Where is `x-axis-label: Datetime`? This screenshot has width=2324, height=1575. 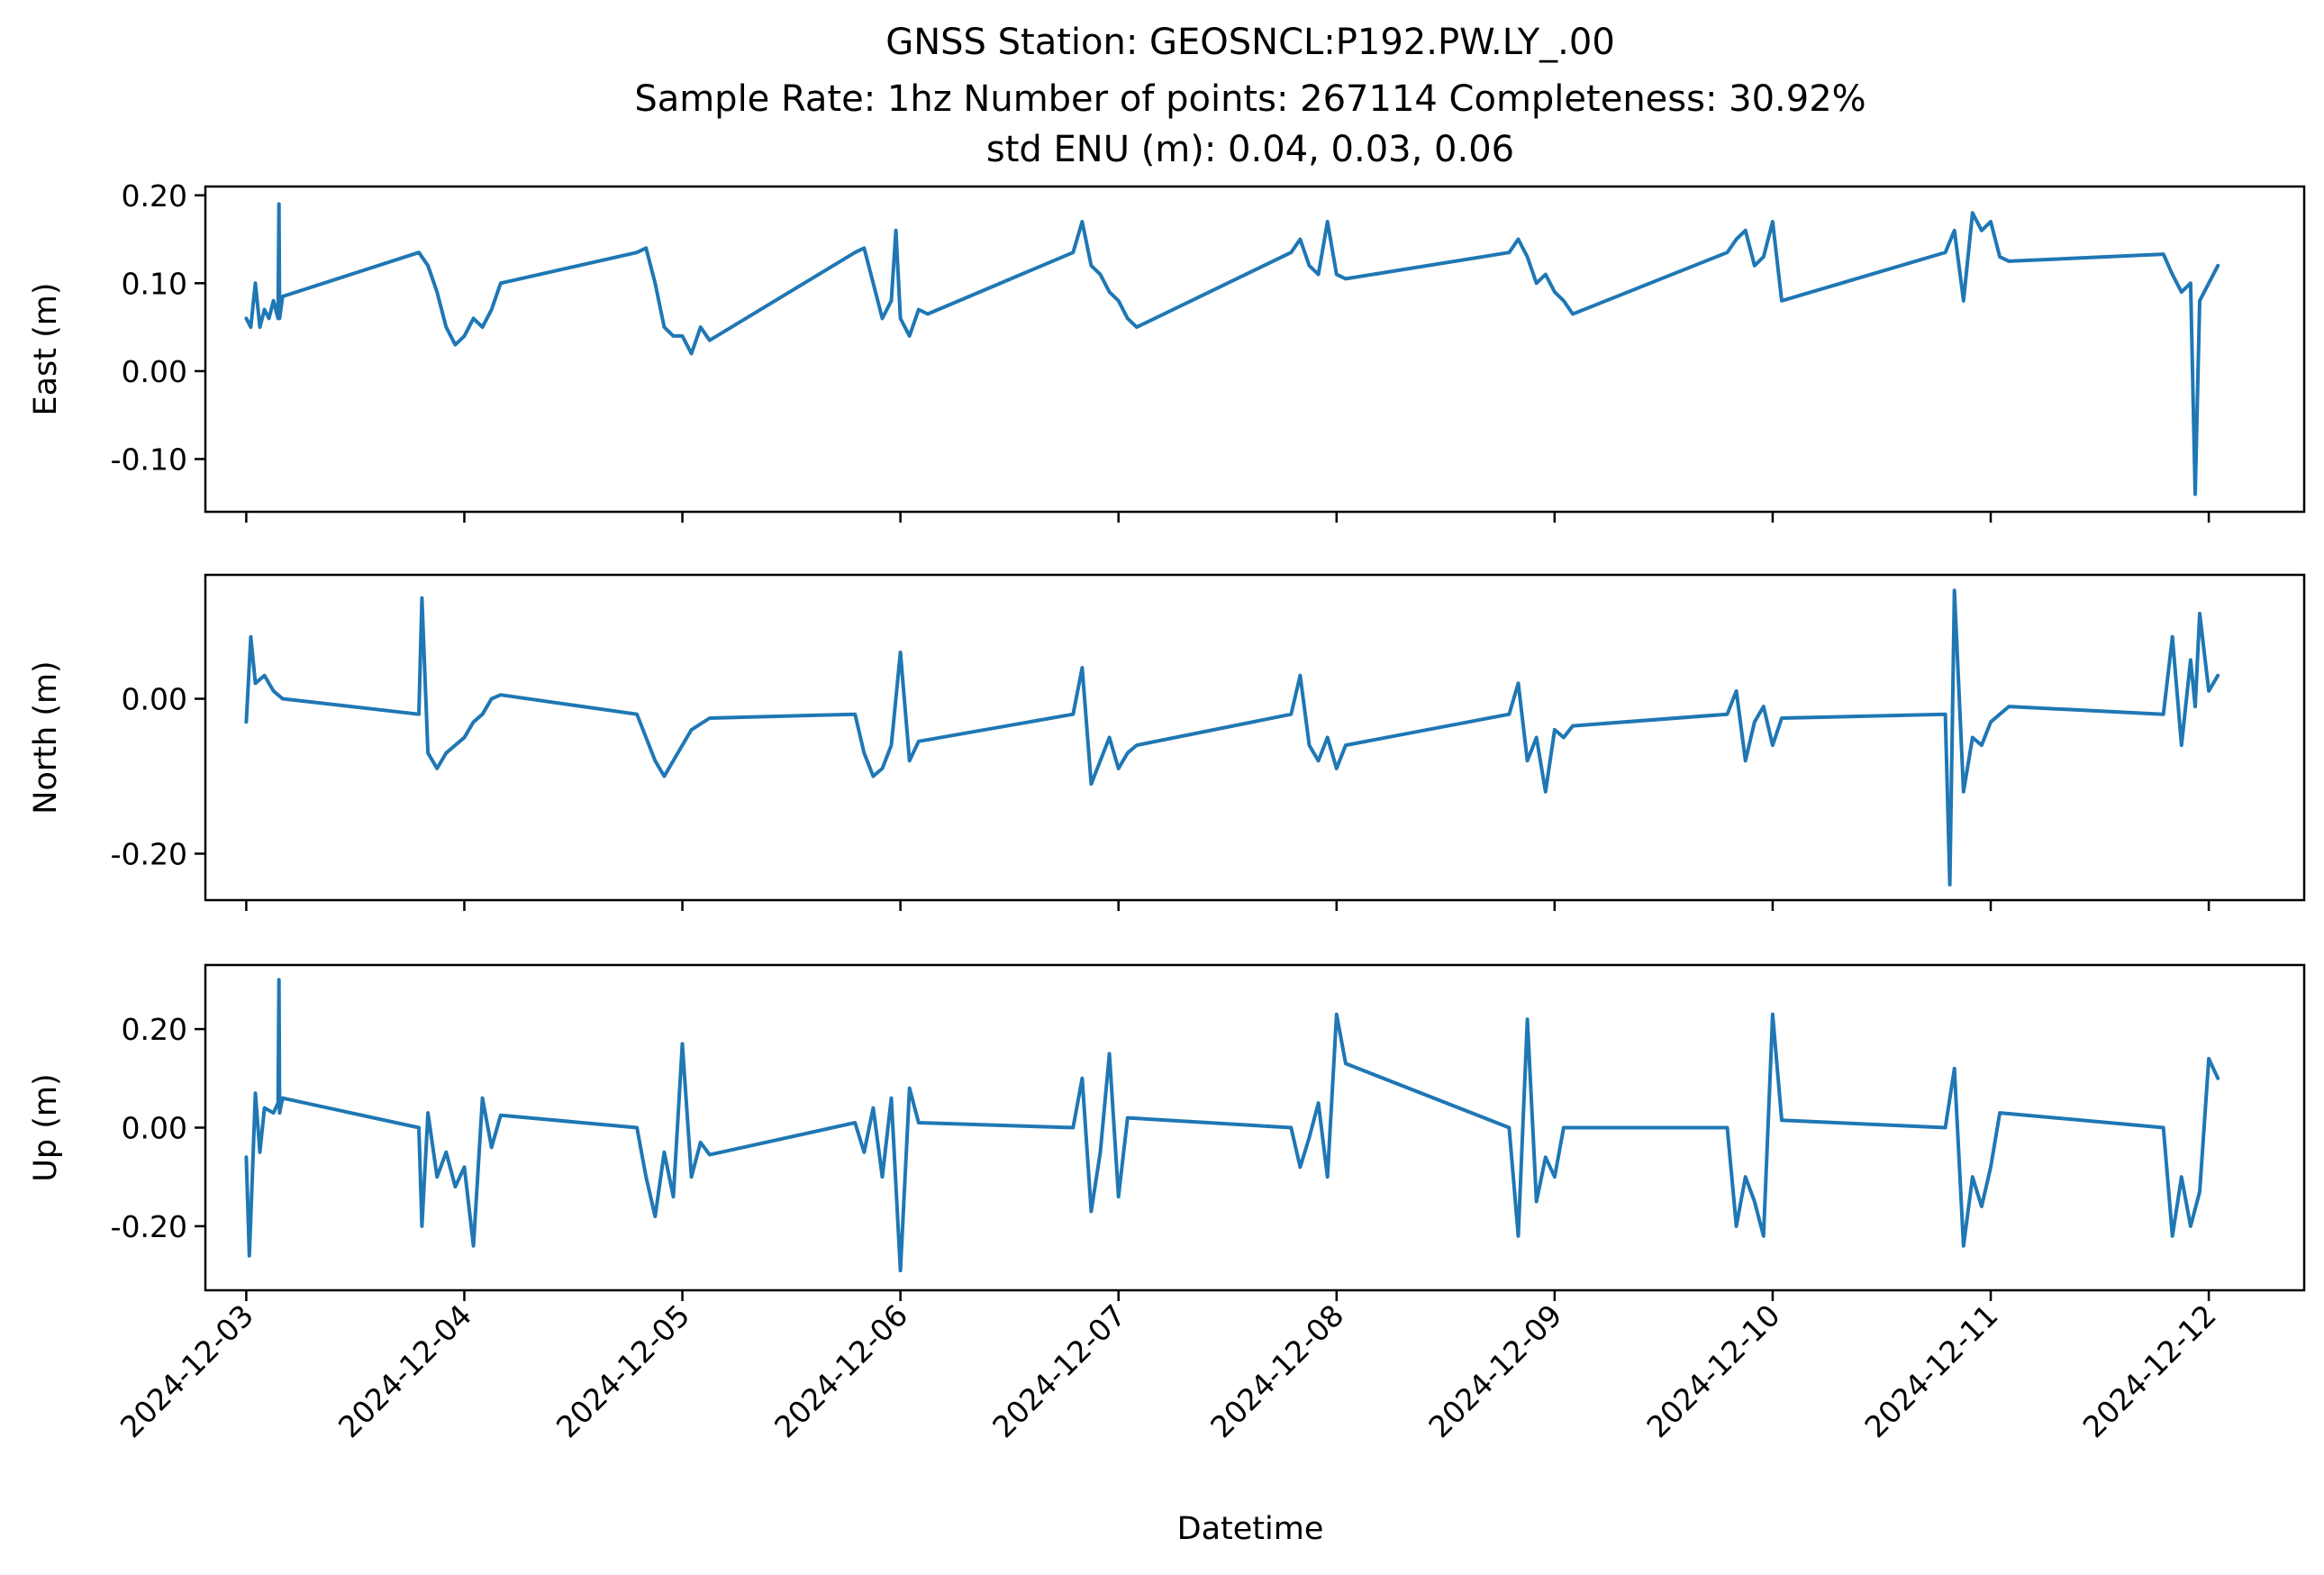
x-axis-label: Datetime is located at coordinates (1251, 1529).